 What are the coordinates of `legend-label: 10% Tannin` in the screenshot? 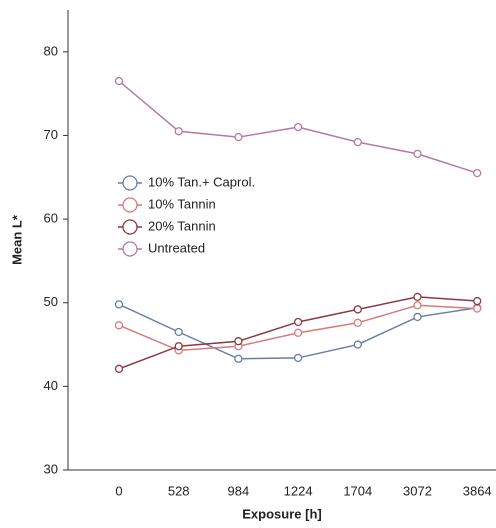 It's located at (182, 203).